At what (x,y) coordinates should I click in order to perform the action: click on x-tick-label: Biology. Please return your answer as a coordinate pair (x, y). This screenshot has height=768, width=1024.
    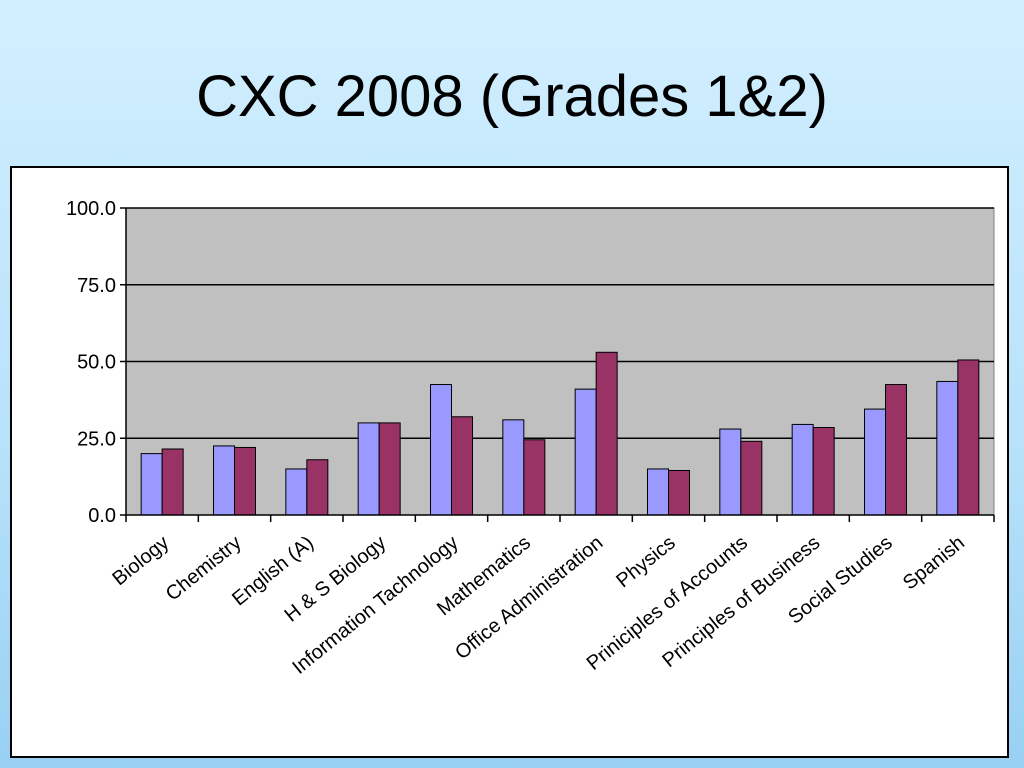
    Looking at the image, I should click on (140, 561).